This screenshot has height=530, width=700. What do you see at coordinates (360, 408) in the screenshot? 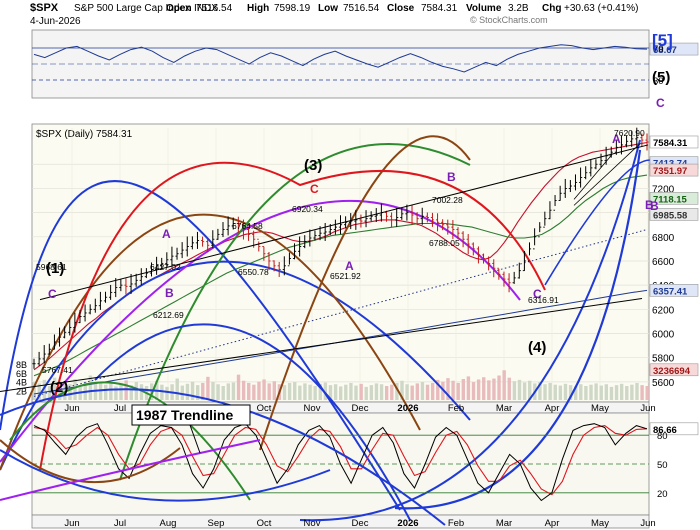
I see `date-tick-label: Dec` at bounding box center [360, 408].